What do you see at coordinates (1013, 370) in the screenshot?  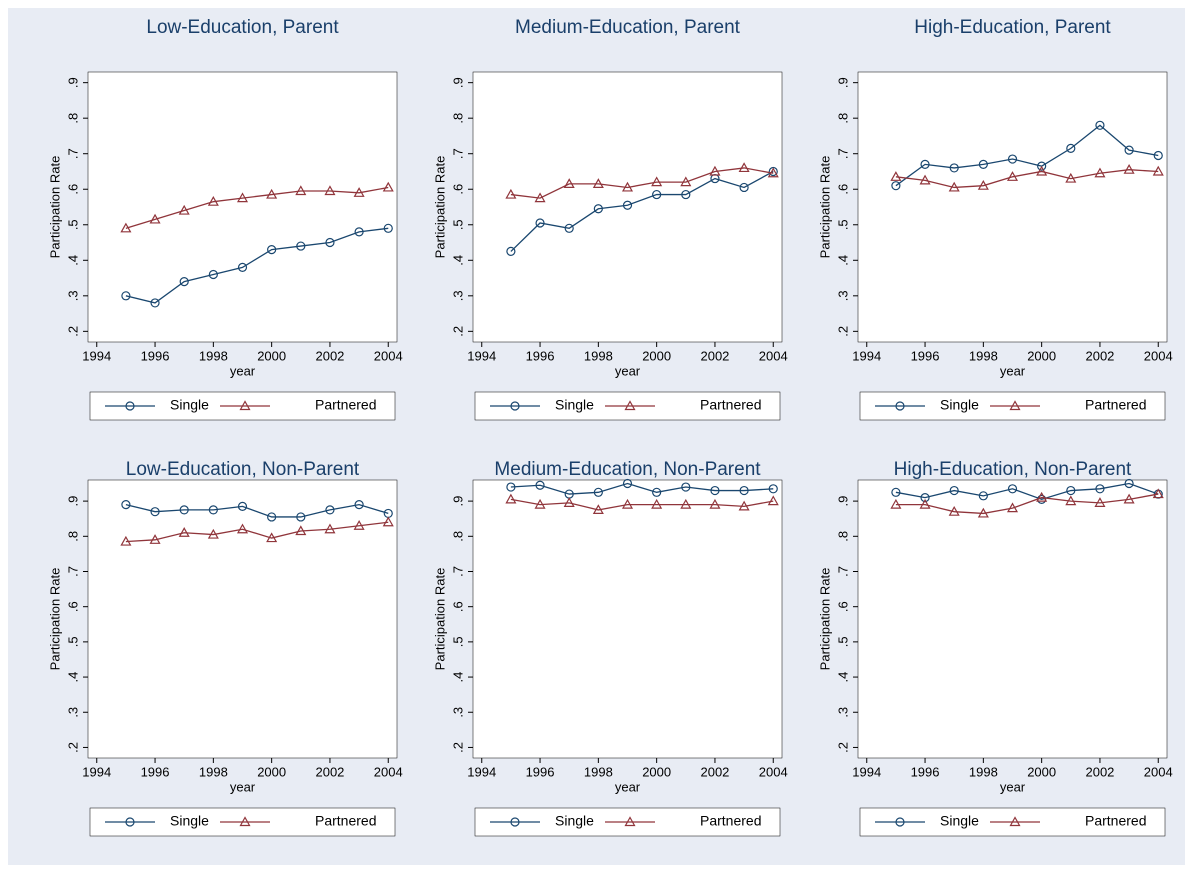 I see `x-axis-label: year` at bounding box center [1013, 370].